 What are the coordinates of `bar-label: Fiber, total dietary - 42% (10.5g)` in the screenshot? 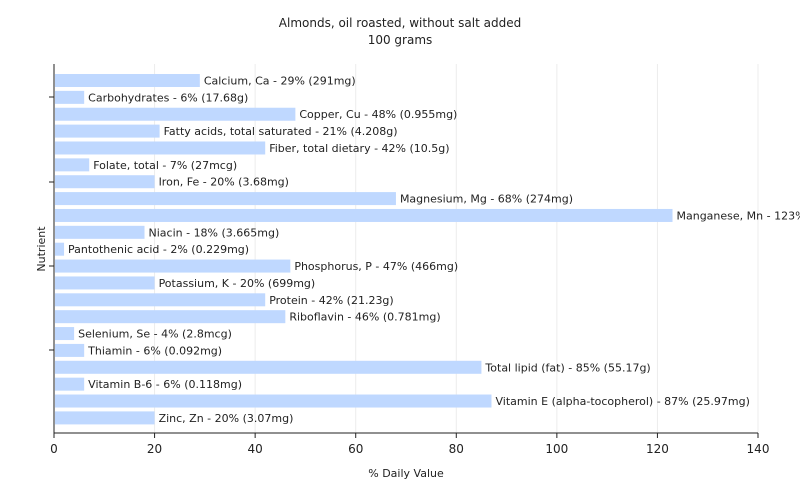 It's located at (359, 148).